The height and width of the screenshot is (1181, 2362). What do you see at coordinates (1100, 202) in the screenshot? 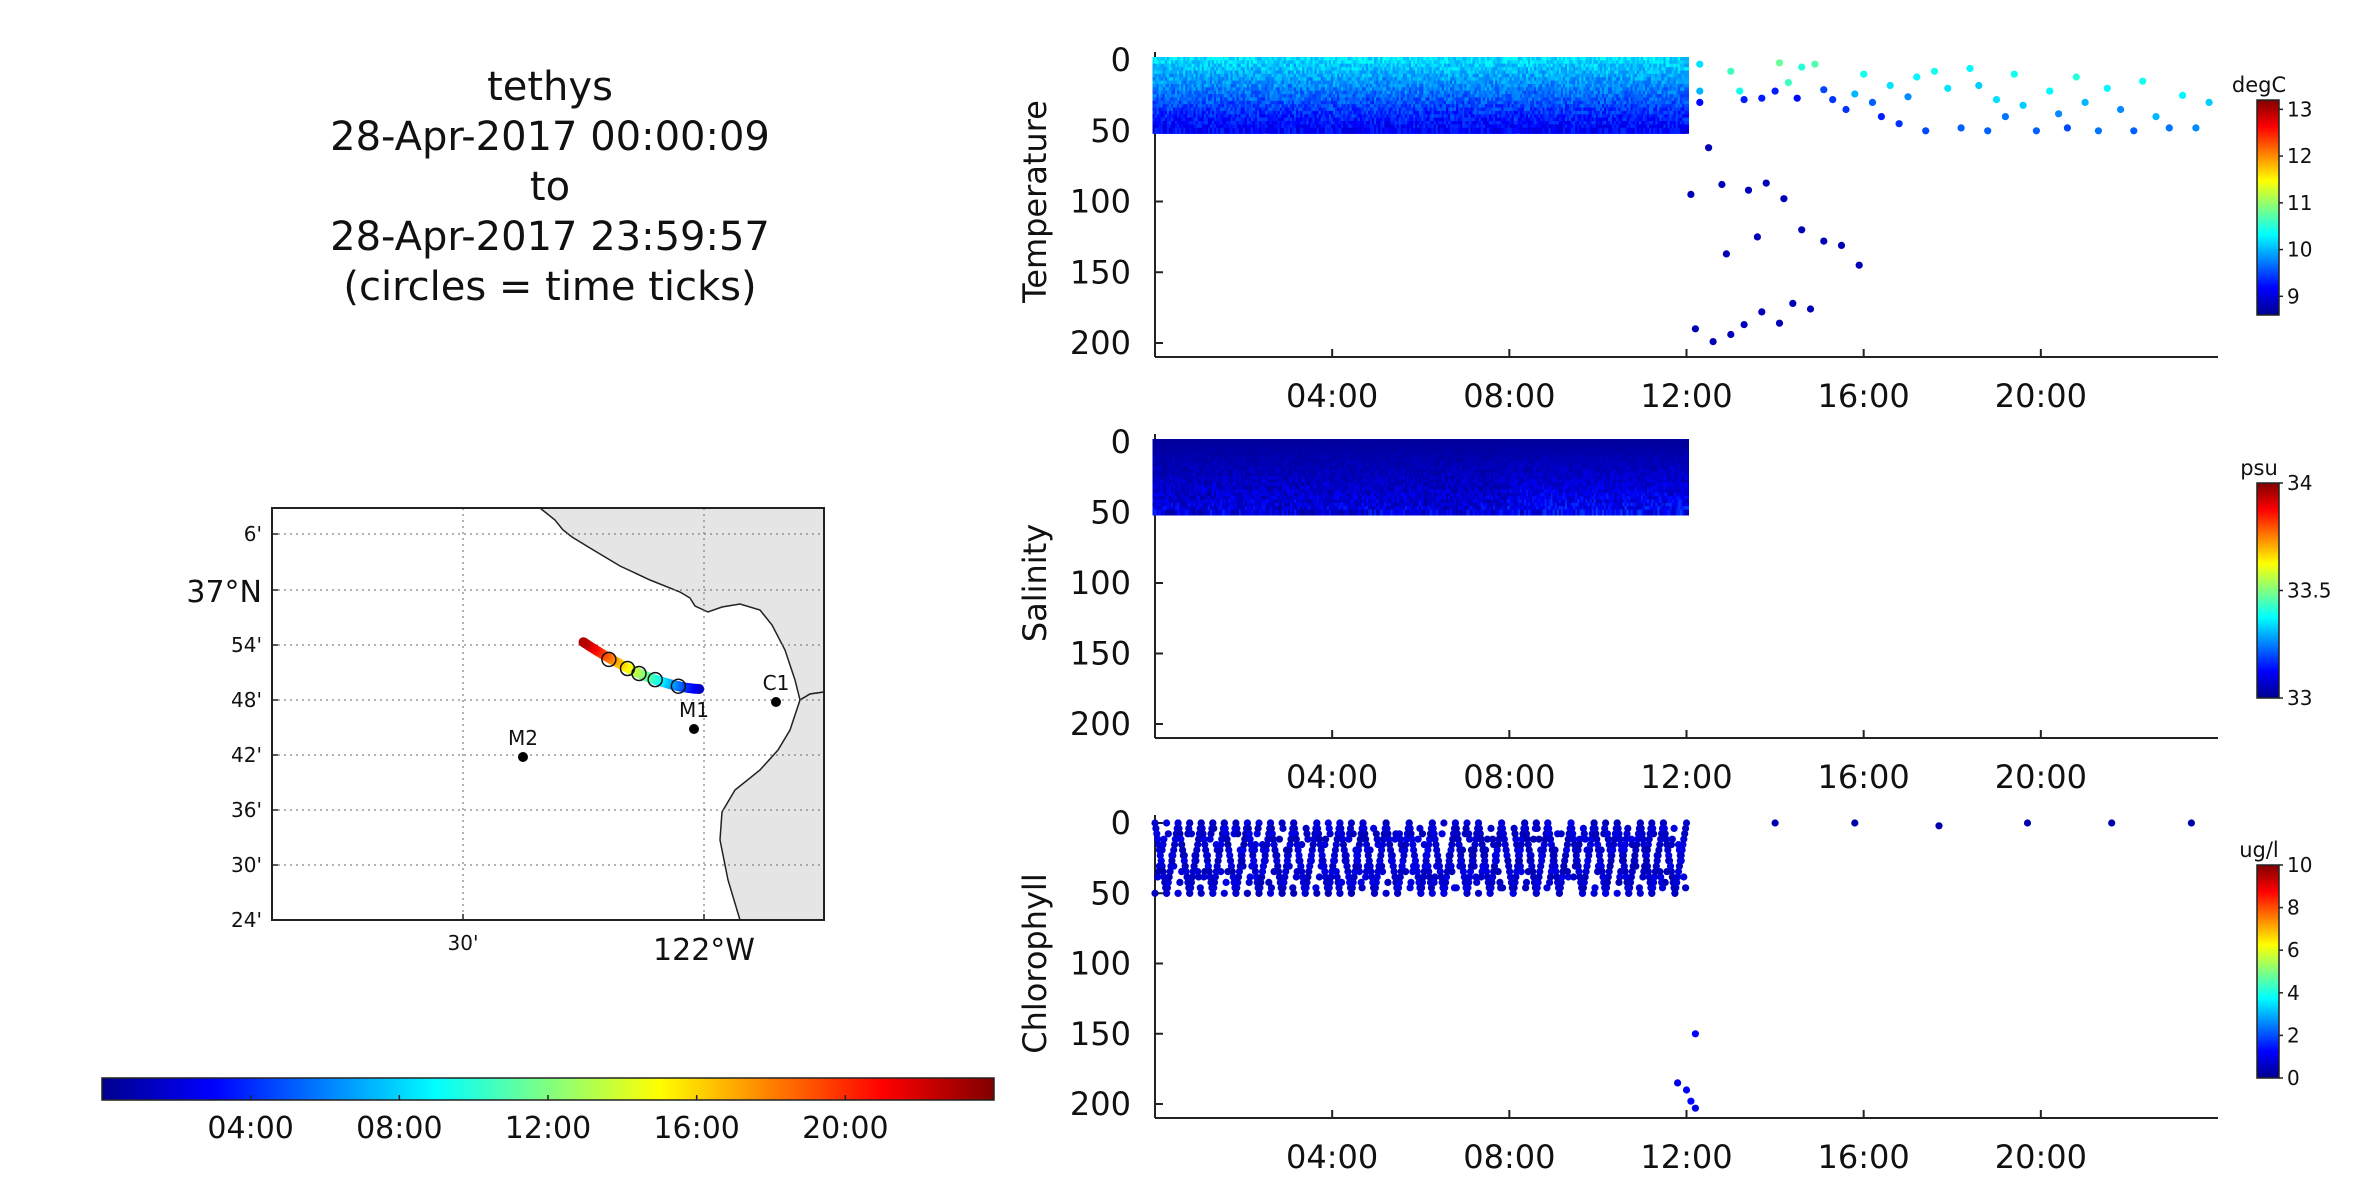
I see `temperature-y-tick-label: 100` at bounding box center [1100, 202].